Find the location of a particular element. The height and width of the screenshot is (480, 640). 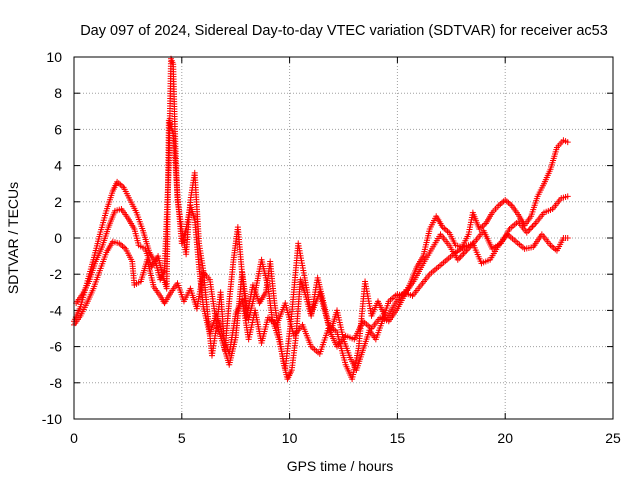

y-tick-label: -10 is located at coordinates (52, 419).